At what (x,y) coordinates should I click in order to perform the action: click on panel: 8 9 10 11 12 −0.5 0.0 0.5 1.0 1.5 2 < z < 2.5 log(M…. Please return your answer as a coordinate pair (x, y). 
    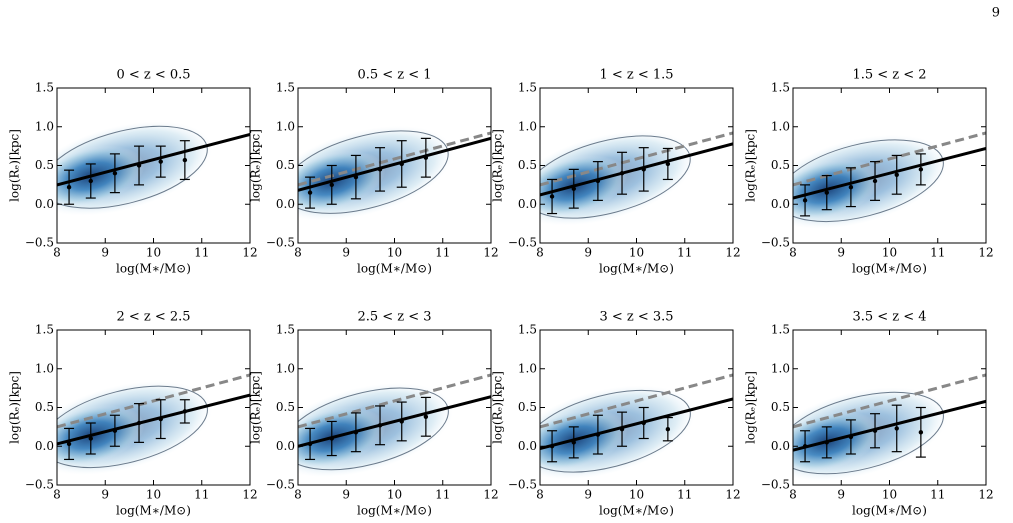
    Looking at the image, I should click on (133, 414).